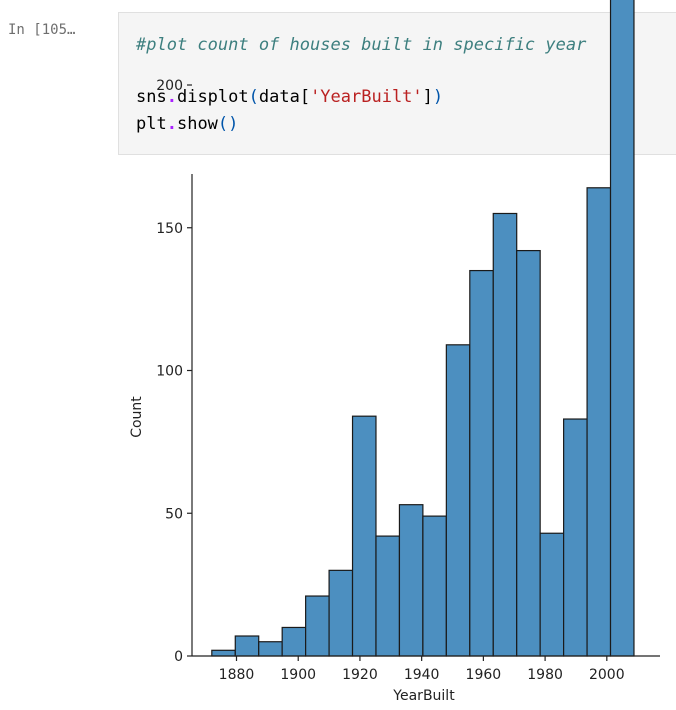 The height and width of the screenshot is (710, 676). Describe the element at coordinates (427, 97) in the screenshot. I see `code-token-arg-post: ]` at that location.